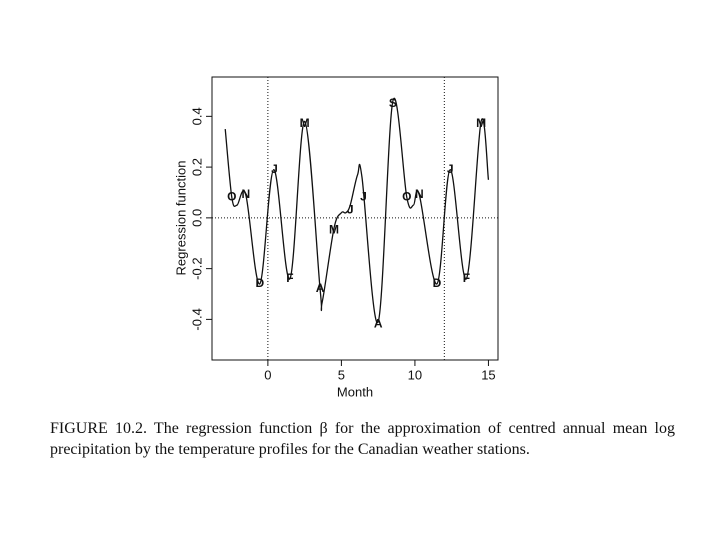  Describe the element at coordinates (267, 374) in the screenshot. I see `x-tick-label: 0` at that location.